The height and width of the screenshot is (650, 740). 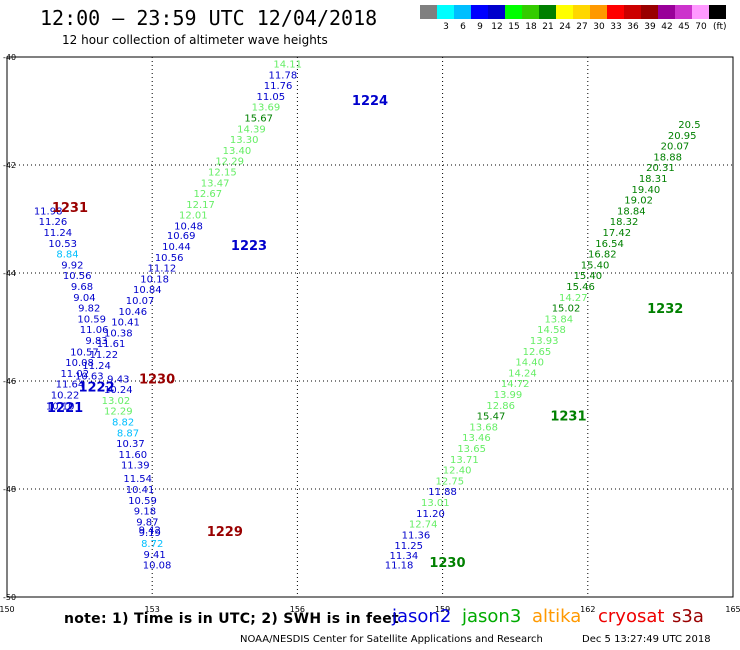 What do you see at coordinates (675, 147) in the screenshot?
I see `data-label: 20.07` at bounding box center [675, 147].